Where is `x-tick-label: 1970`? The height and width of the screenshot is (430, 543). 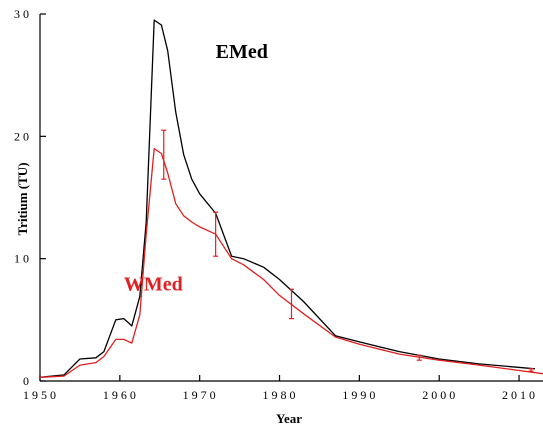 x-tick-label: 1970 is located at coordinates (201, 395).